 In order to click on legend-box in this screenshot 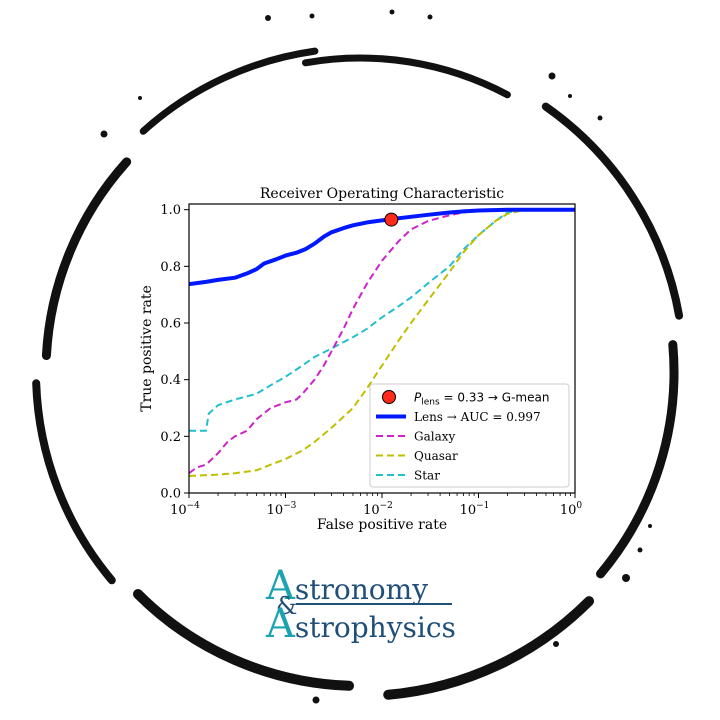, I will do `click(469, 435)`.